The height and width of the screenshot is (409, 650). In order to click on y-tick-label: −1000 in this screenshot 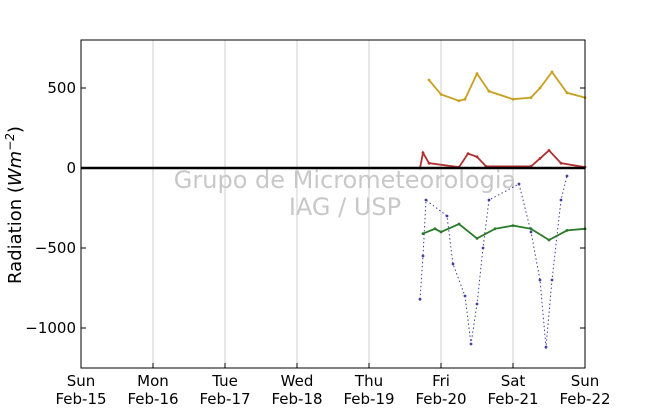, I will do `click(50, 328)`.